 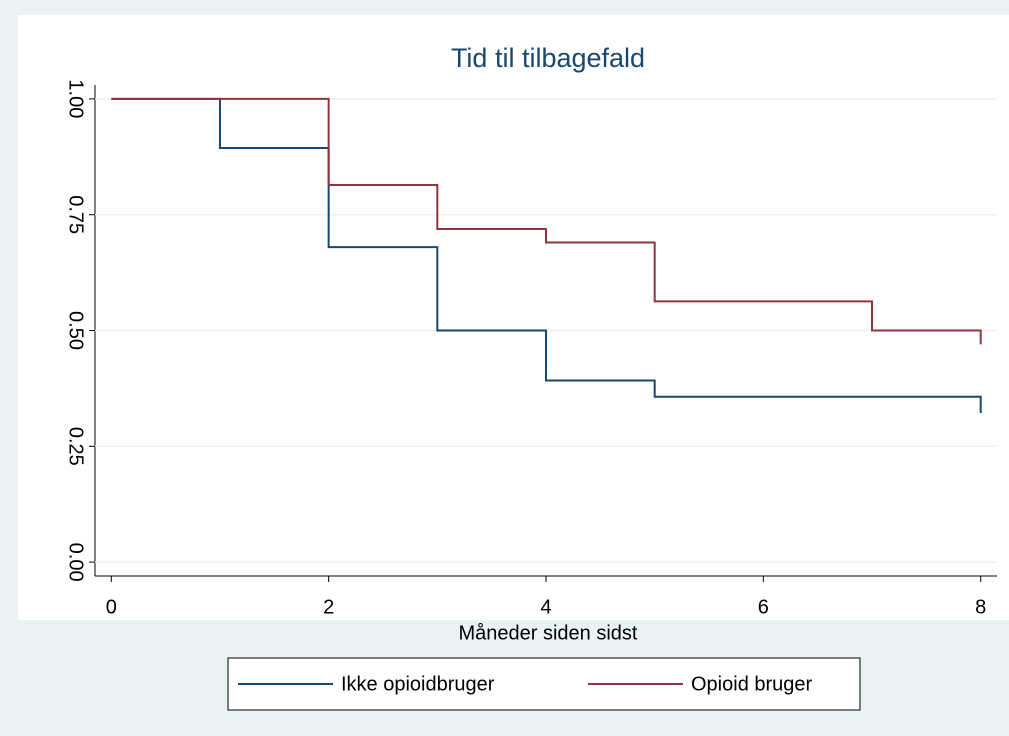 What do you see at coordinates (76, 446) in the screenshot?
I see `y-tick-label: 0.25` at bounding box center [76, 446].